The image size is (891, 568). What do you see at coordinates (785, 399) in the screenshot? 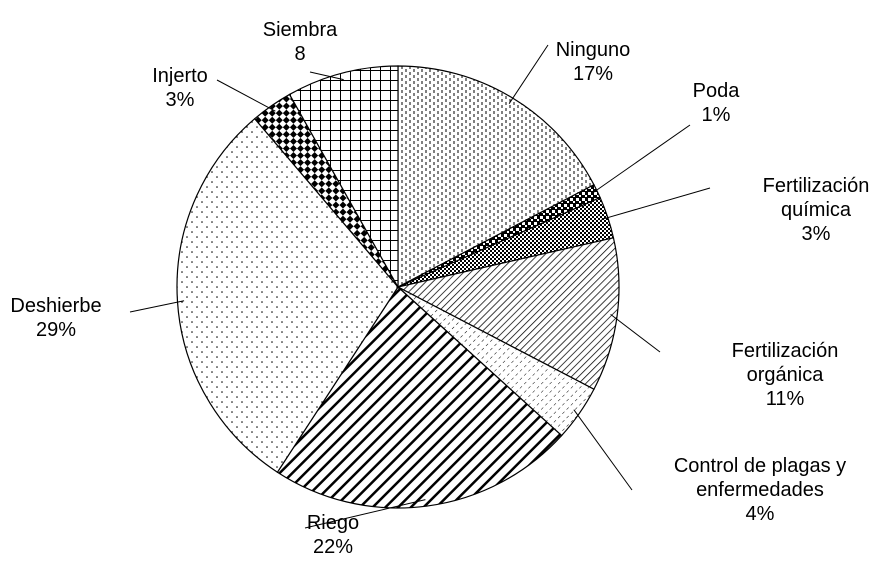
I see `value-label: 11%` at bounding box center [785, 399].